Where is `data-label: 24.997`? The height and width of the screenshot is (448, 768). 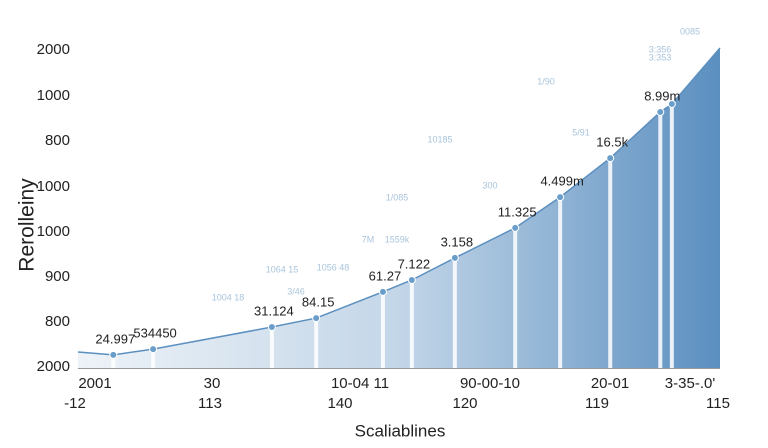 data-label: 24.997 is located at coordinates (115, 338).